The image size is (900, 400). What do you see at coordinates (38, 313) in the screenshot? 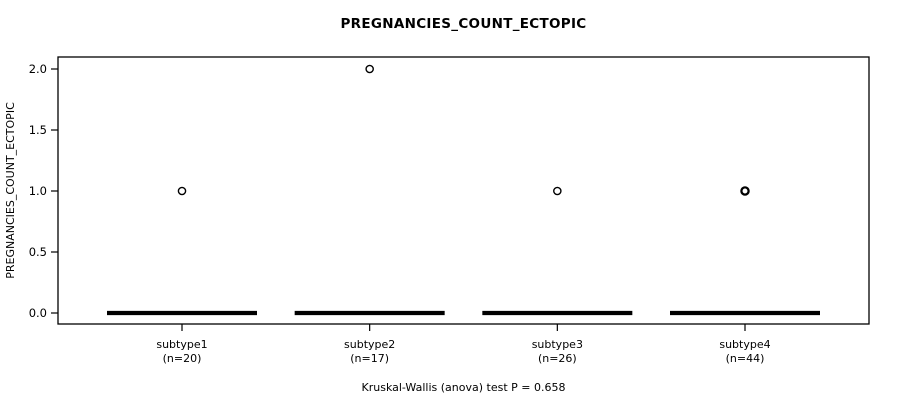
I see `y-tick-label: 0.0` at bounding box center [38, 313].